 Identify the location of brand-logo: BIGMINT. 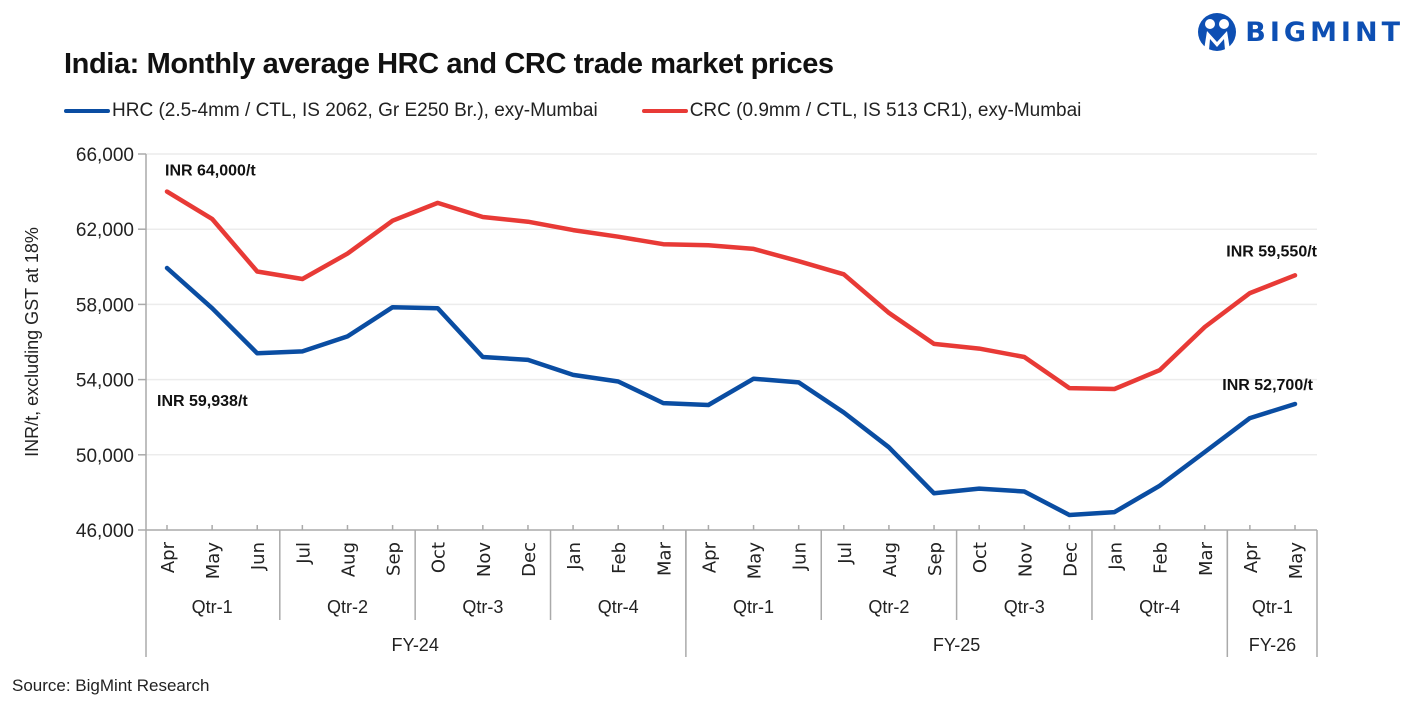
(1300, 32).